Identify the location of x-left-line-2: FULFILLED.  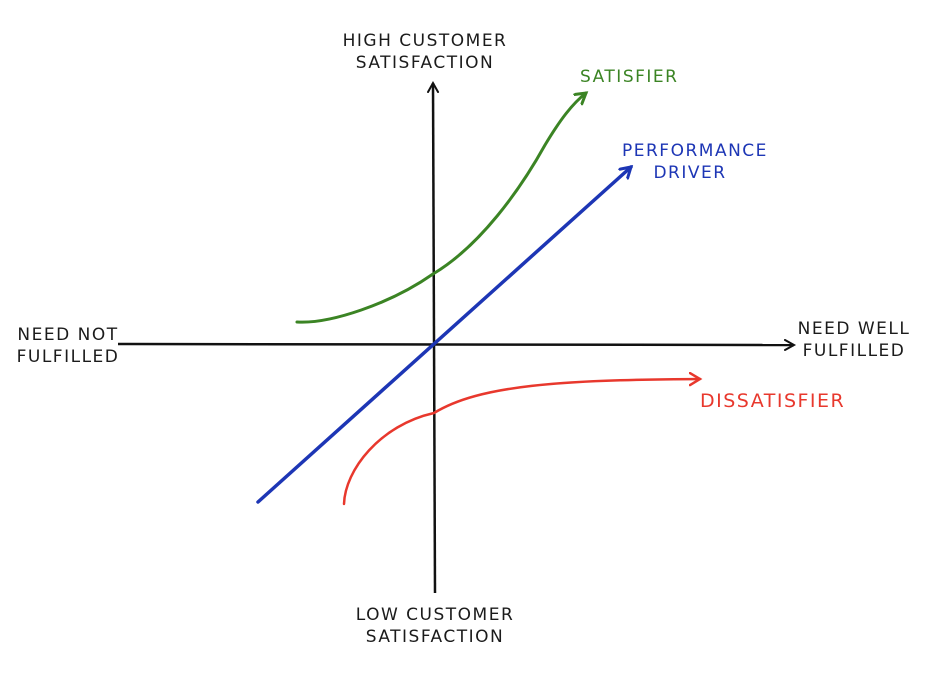
(68, 357).